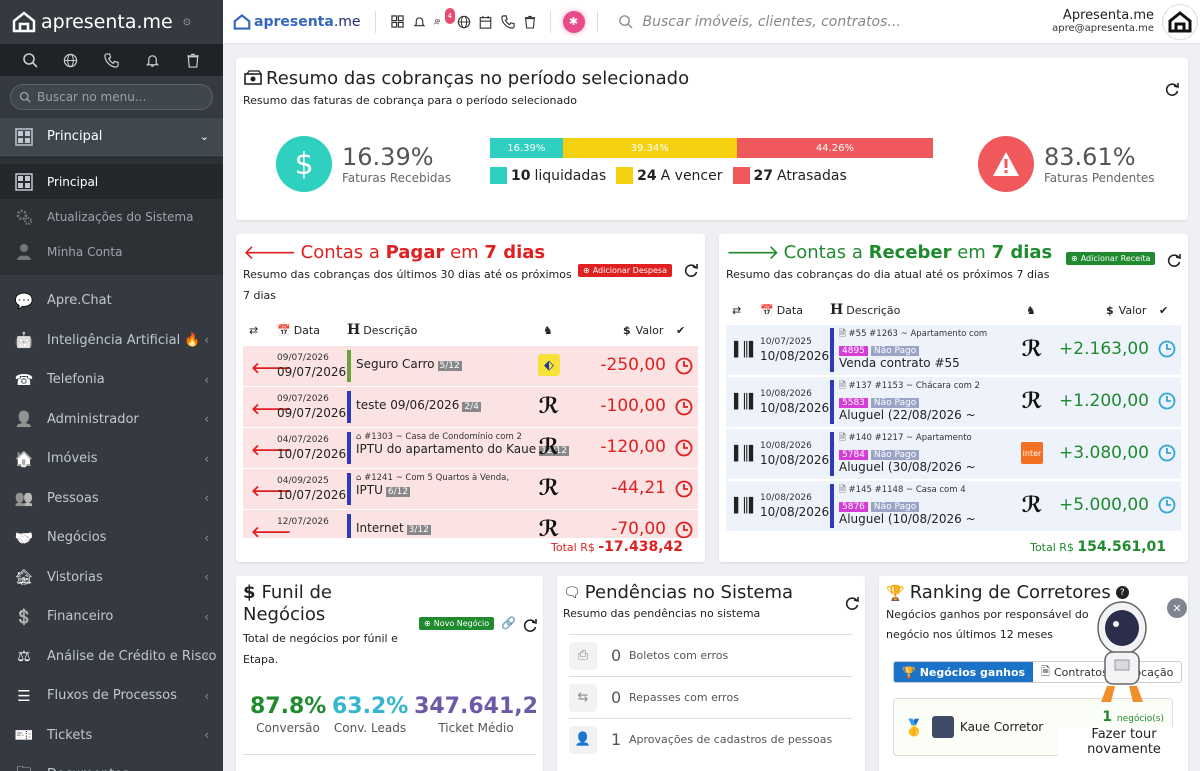  Describe the element at coordinates (1177, 608) in the screenshot. I see `close-icon: ✕` at that location.